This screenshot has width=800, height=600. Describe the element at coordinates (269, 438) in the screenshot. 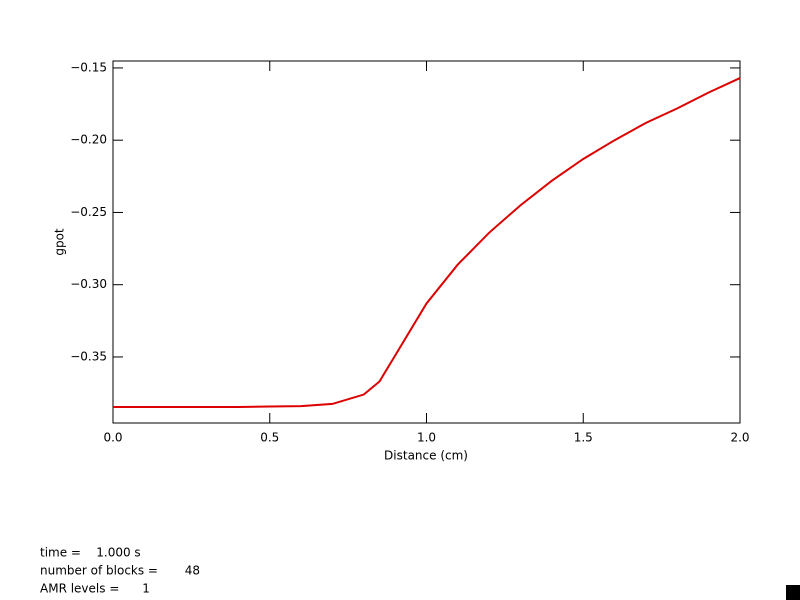

I see `x-tick-label: 0.5` at that location.